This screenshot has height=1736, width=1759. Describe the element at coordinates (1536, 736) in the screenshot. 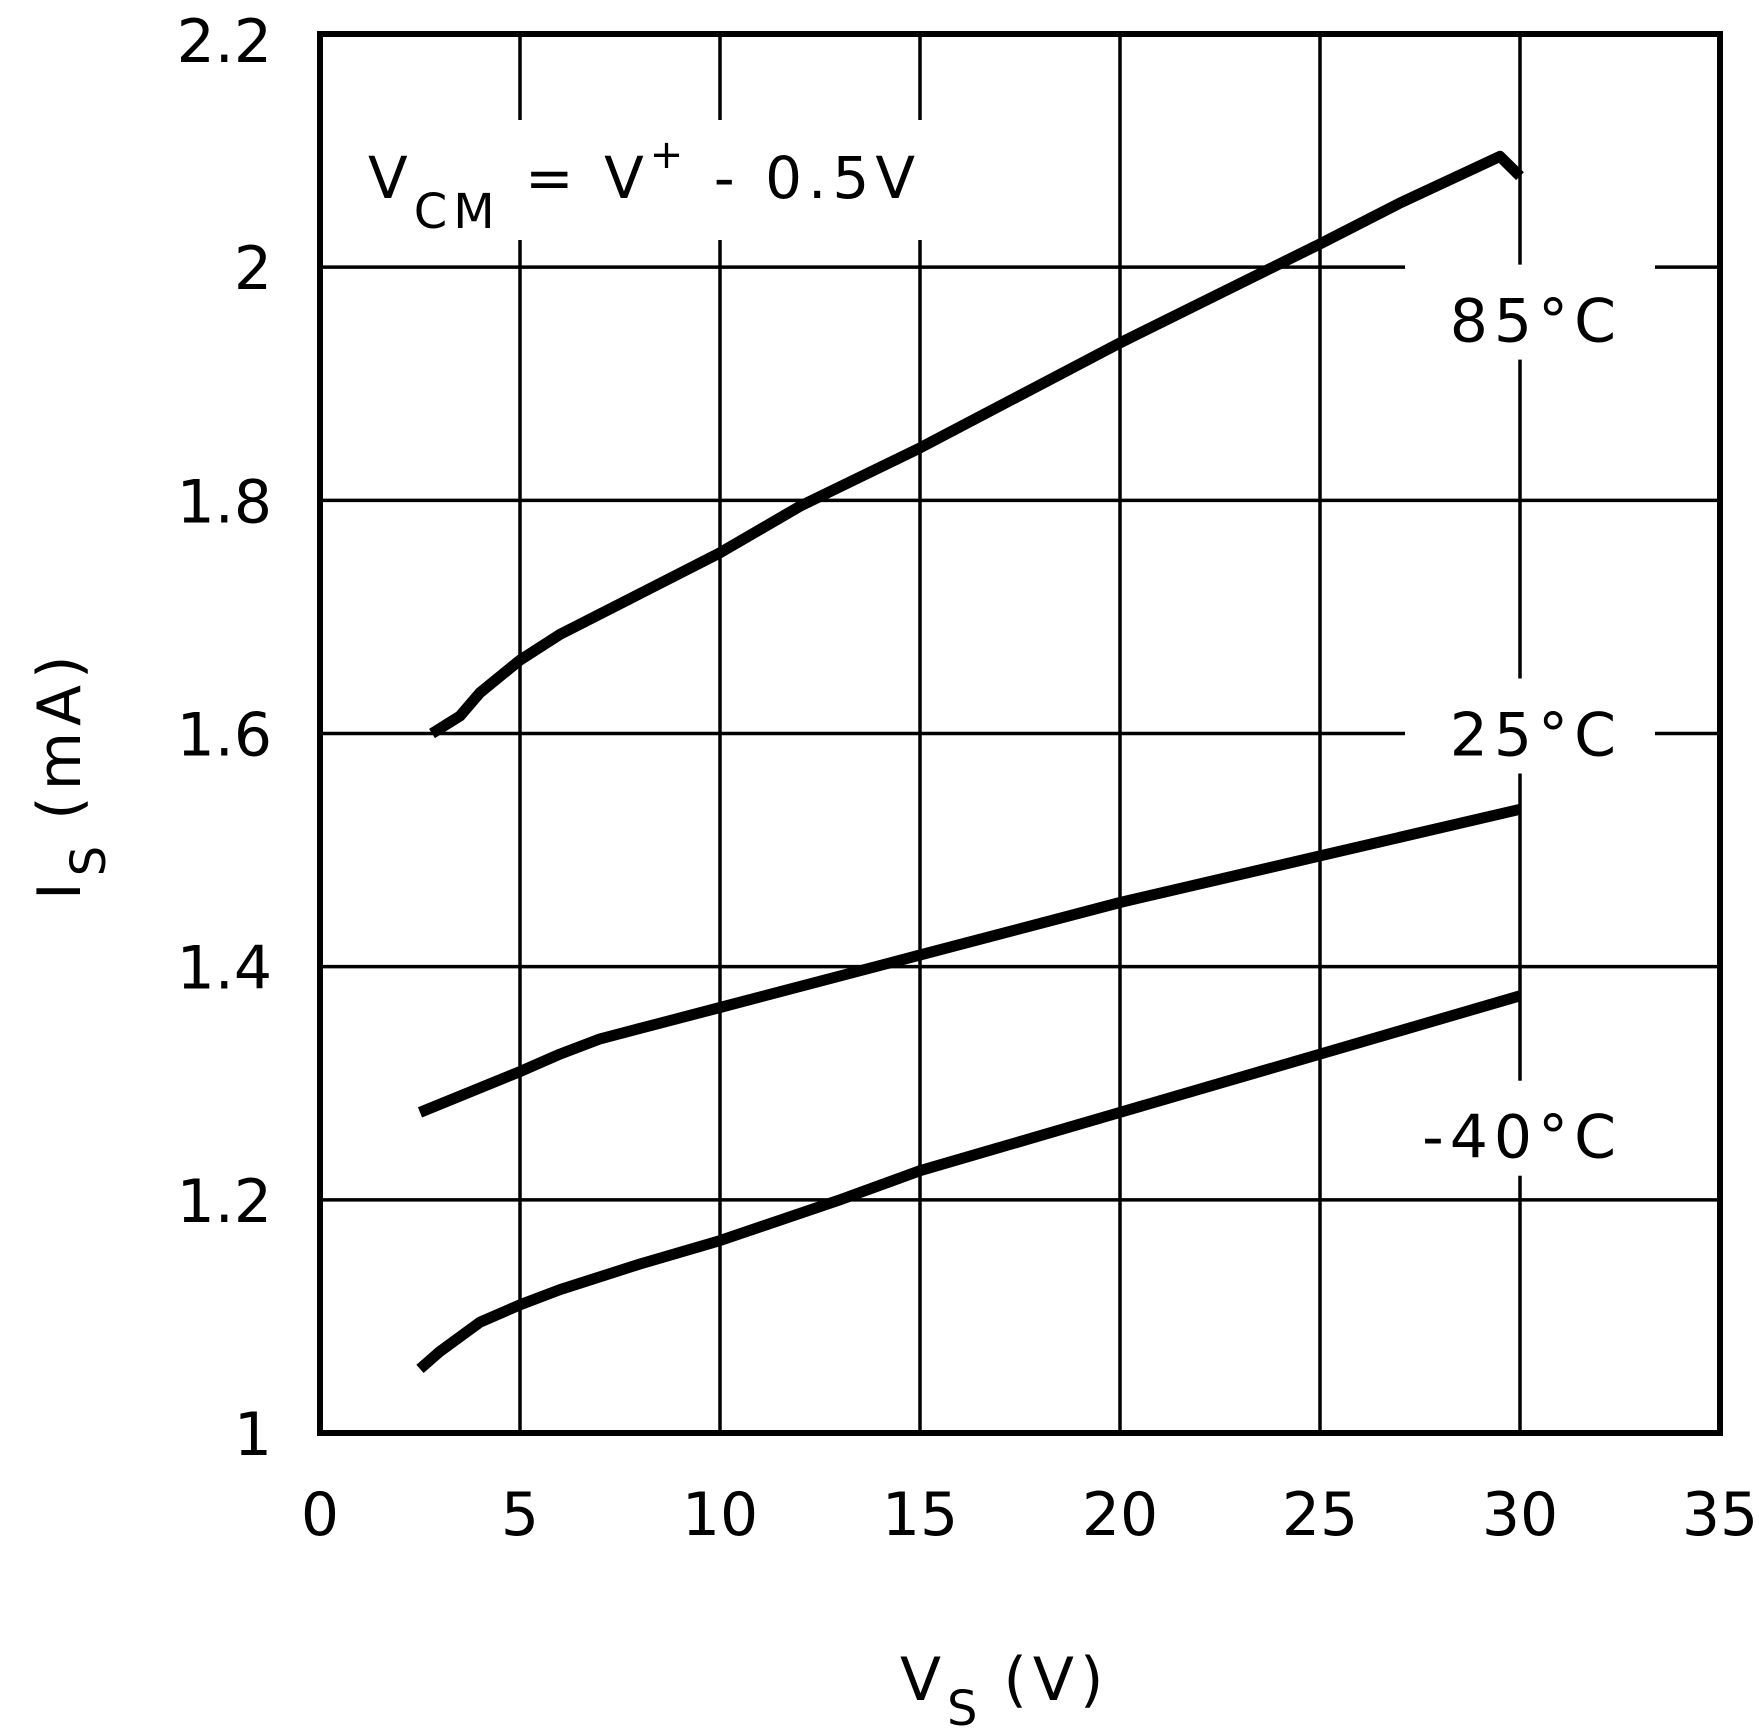

I see `series-label: 25°C` at that location.